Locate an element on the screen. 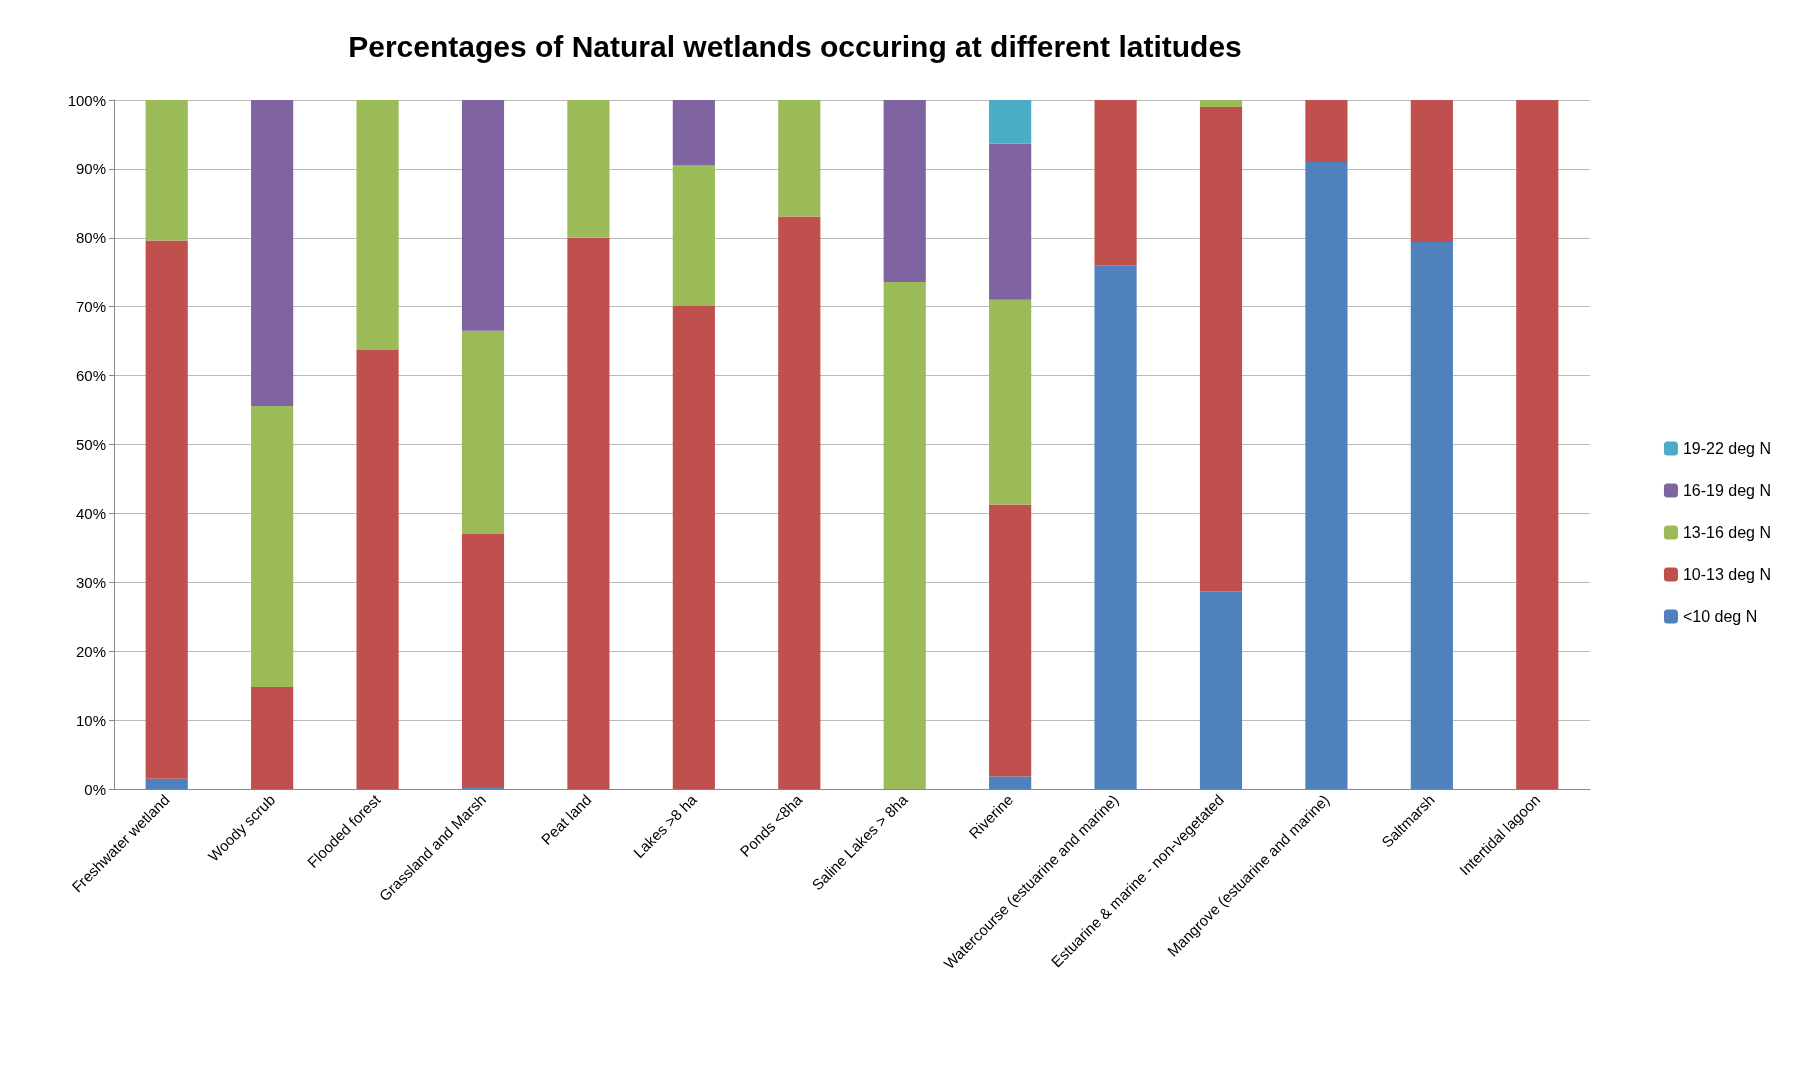 This screenshot has height=1065, width=1794. y-tick-label: 40% is located at coordinates (90, 513).